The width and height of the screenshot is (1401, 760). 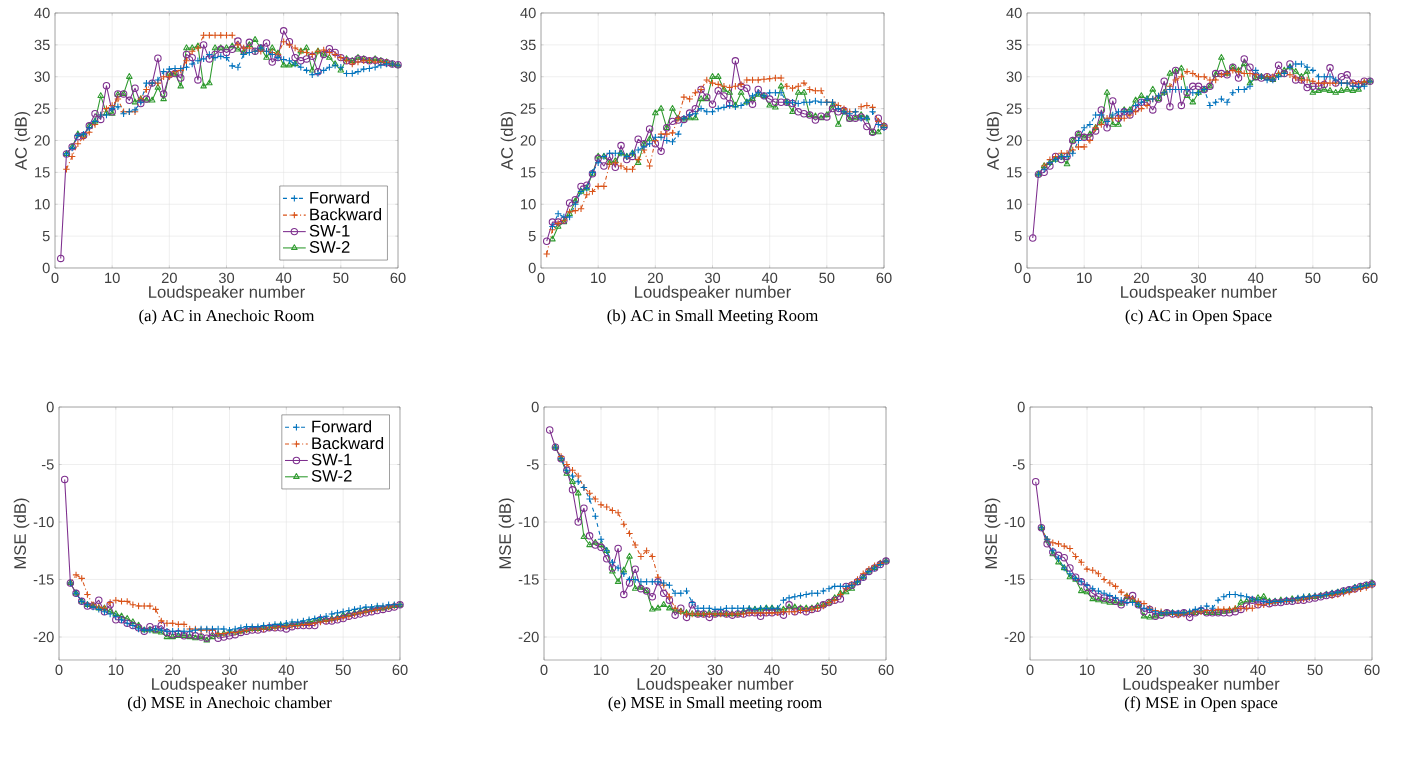 I want to click on text: (d) MSE in Anechoic chamber, so click(x=229, y=704).